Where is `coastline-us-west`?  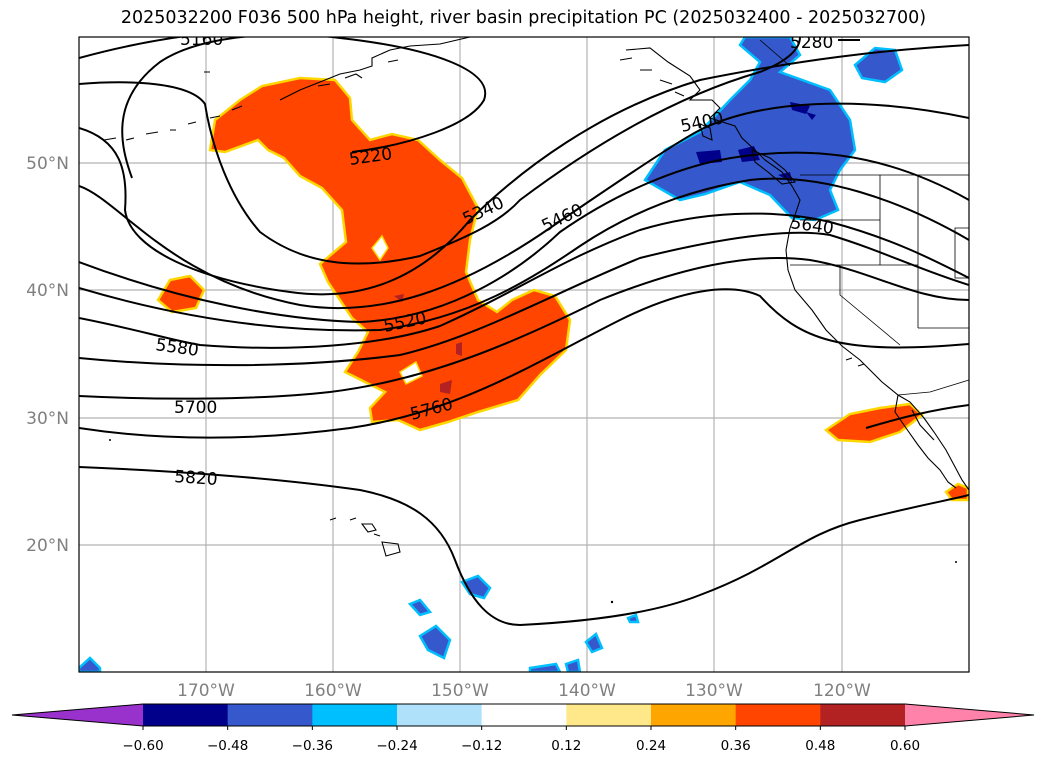 coastline-us-west is located at coordinates (877, 359).